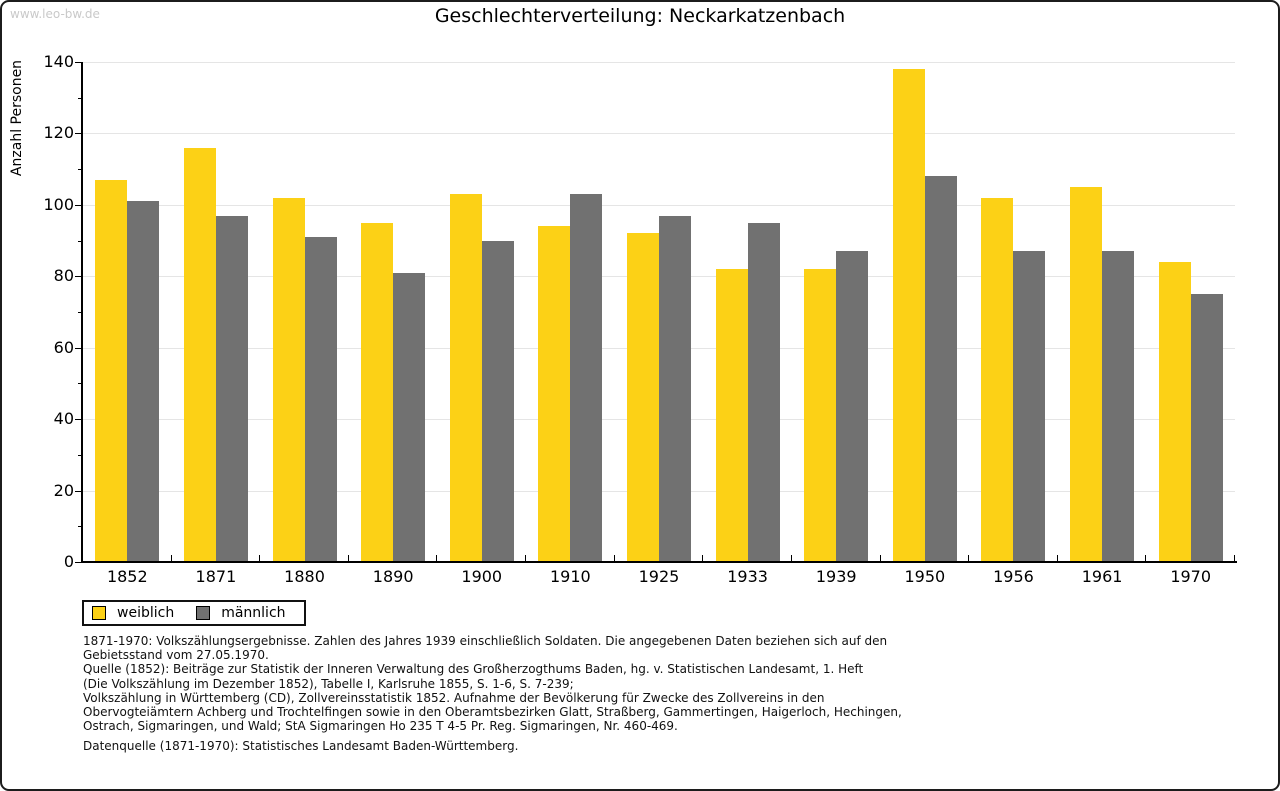 Image resolution: width=1280 pixels, height=791 pixels. What do you see at coordinates (111, 370) in the screenshot?
I see `bar-1852-weiblich` at bounding box center [111, 370].